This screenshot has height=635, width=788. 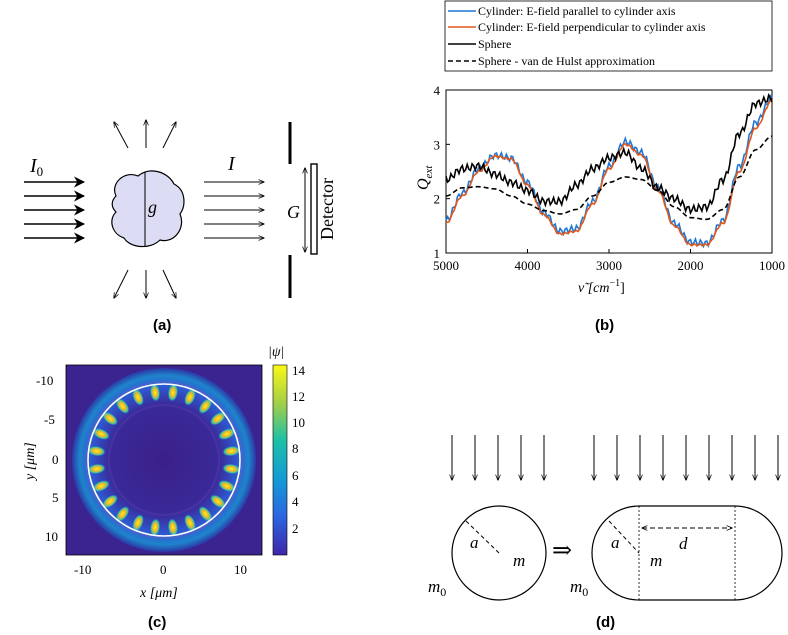 What do you see at coordinates (772, 265) in the screenshot?
I see `x-tick-label: 1000` at bounding box center [772, 265].